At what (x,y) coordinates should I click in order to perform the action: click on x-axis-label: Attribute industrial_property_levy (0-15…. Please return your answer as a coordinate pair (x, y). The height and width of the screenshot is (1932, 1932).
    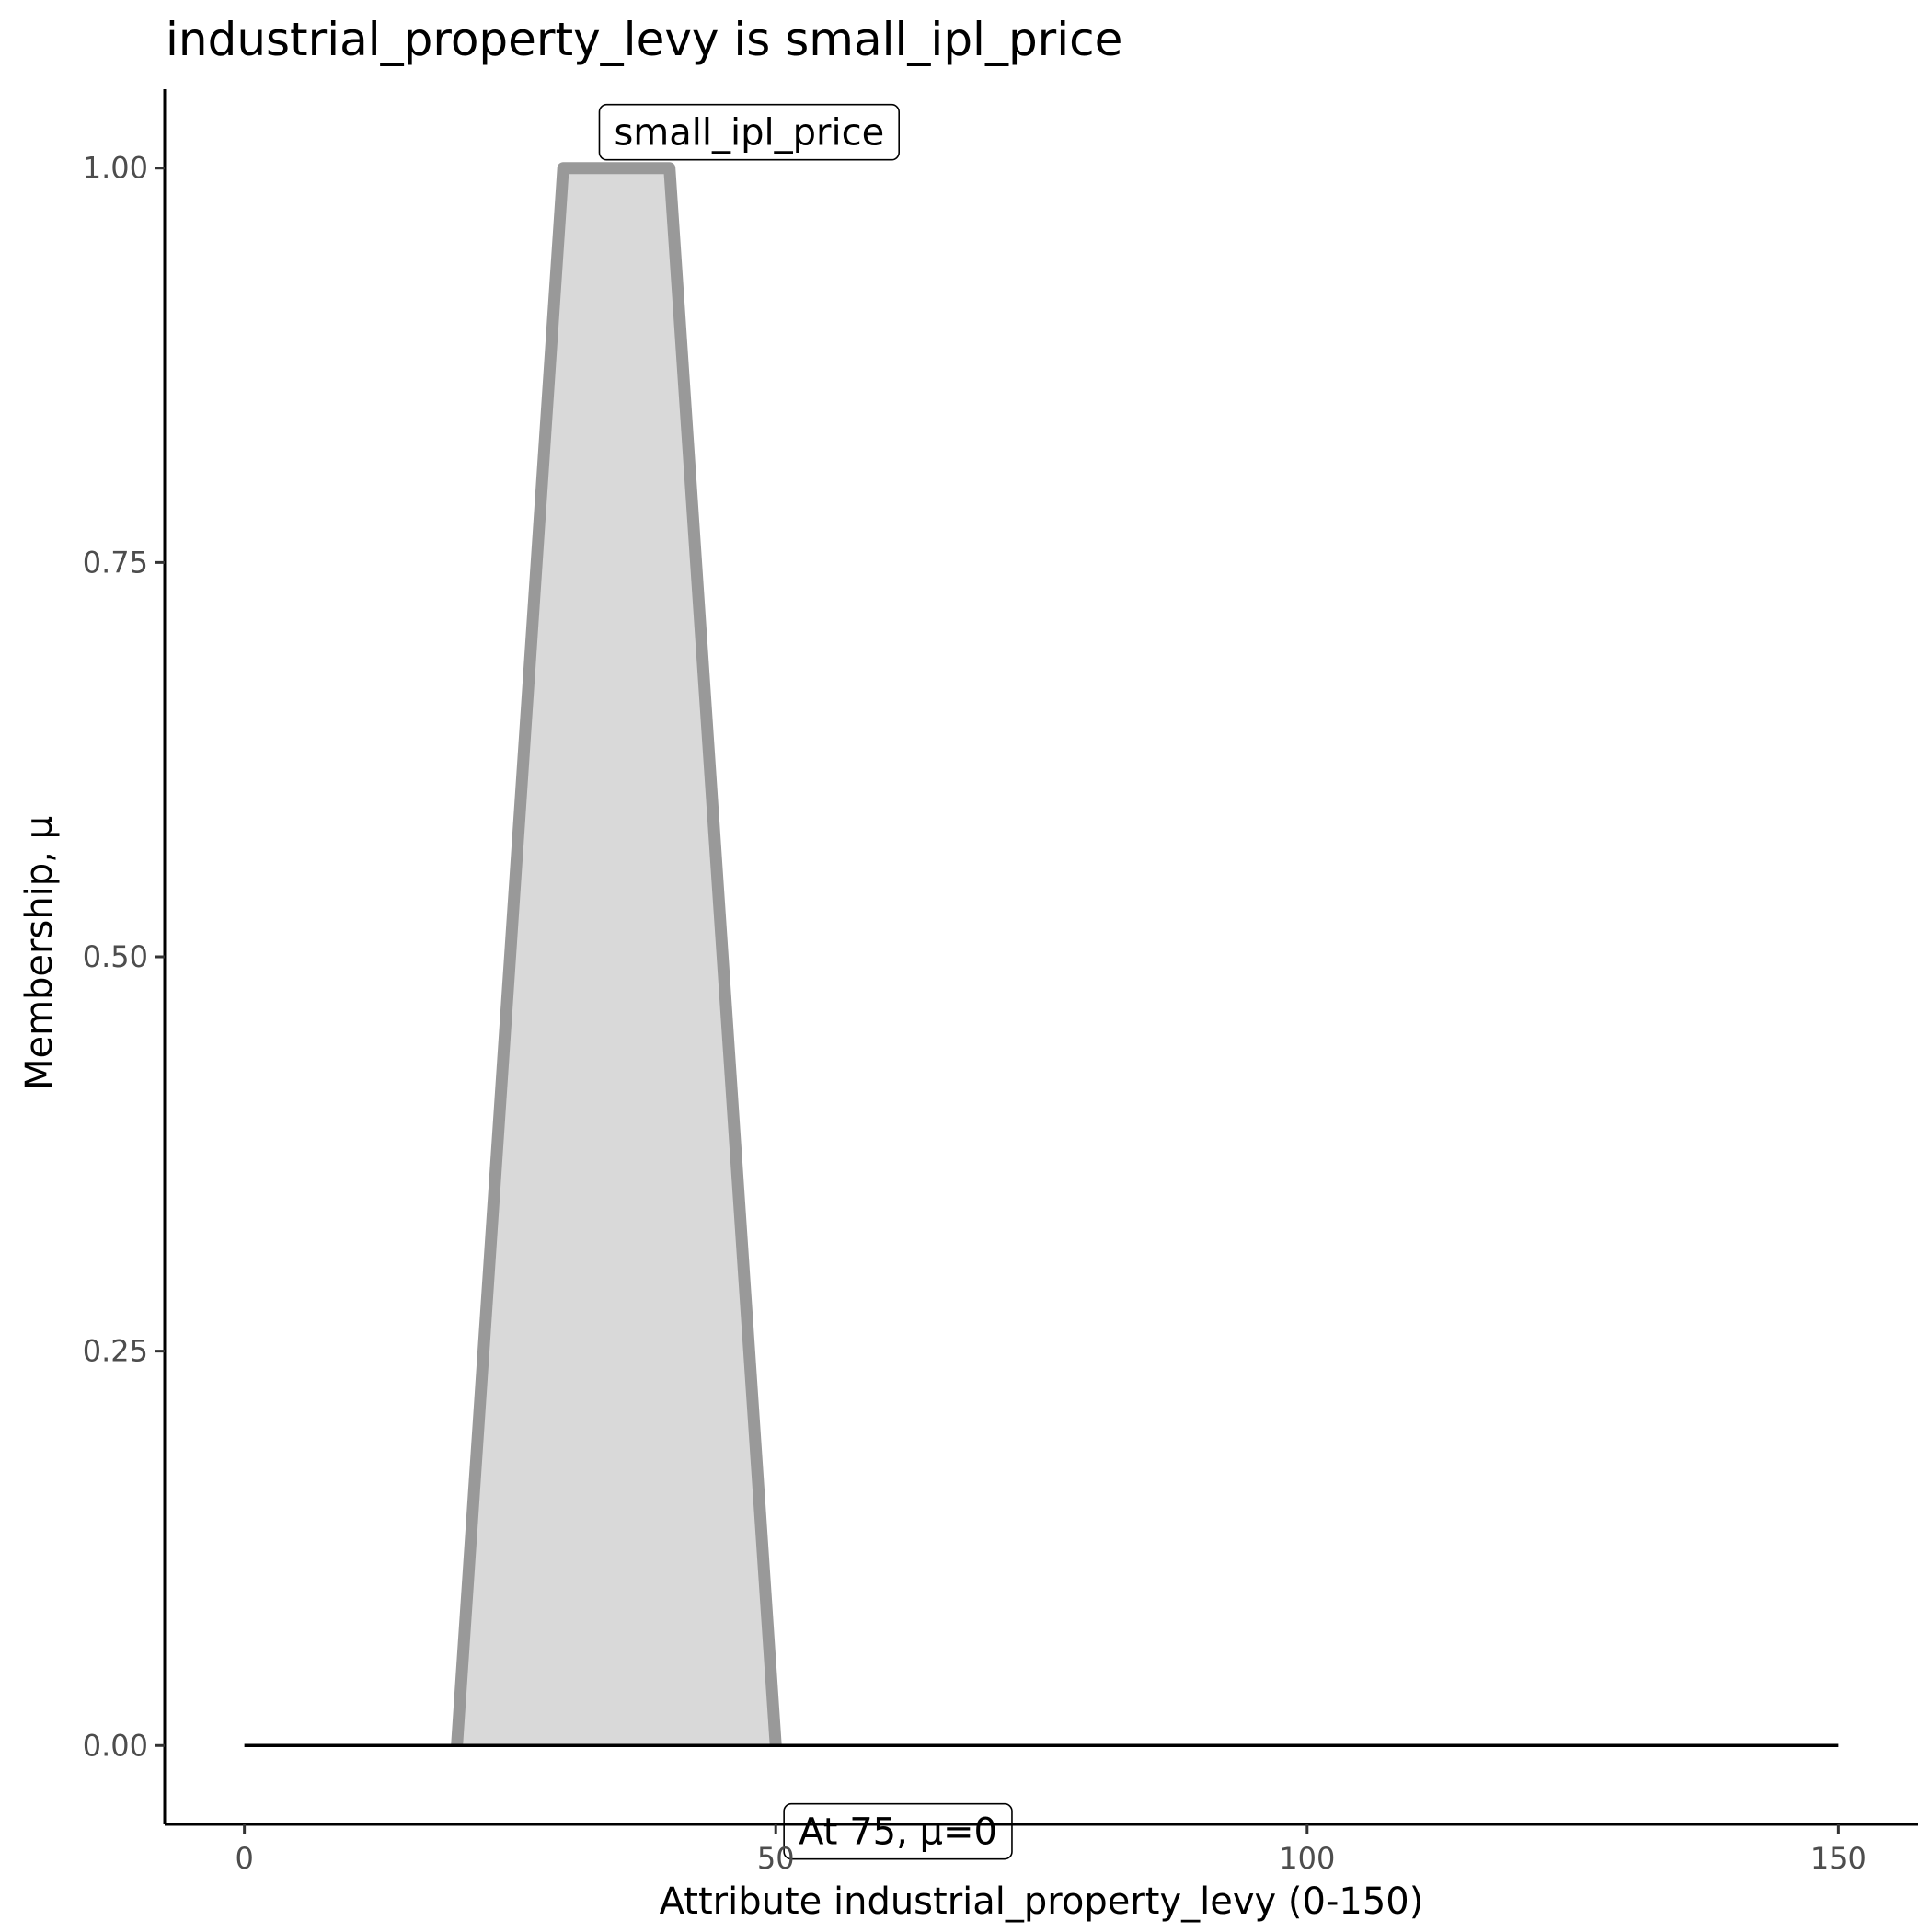
    Looking at the image, I should click on (1042, 1901).